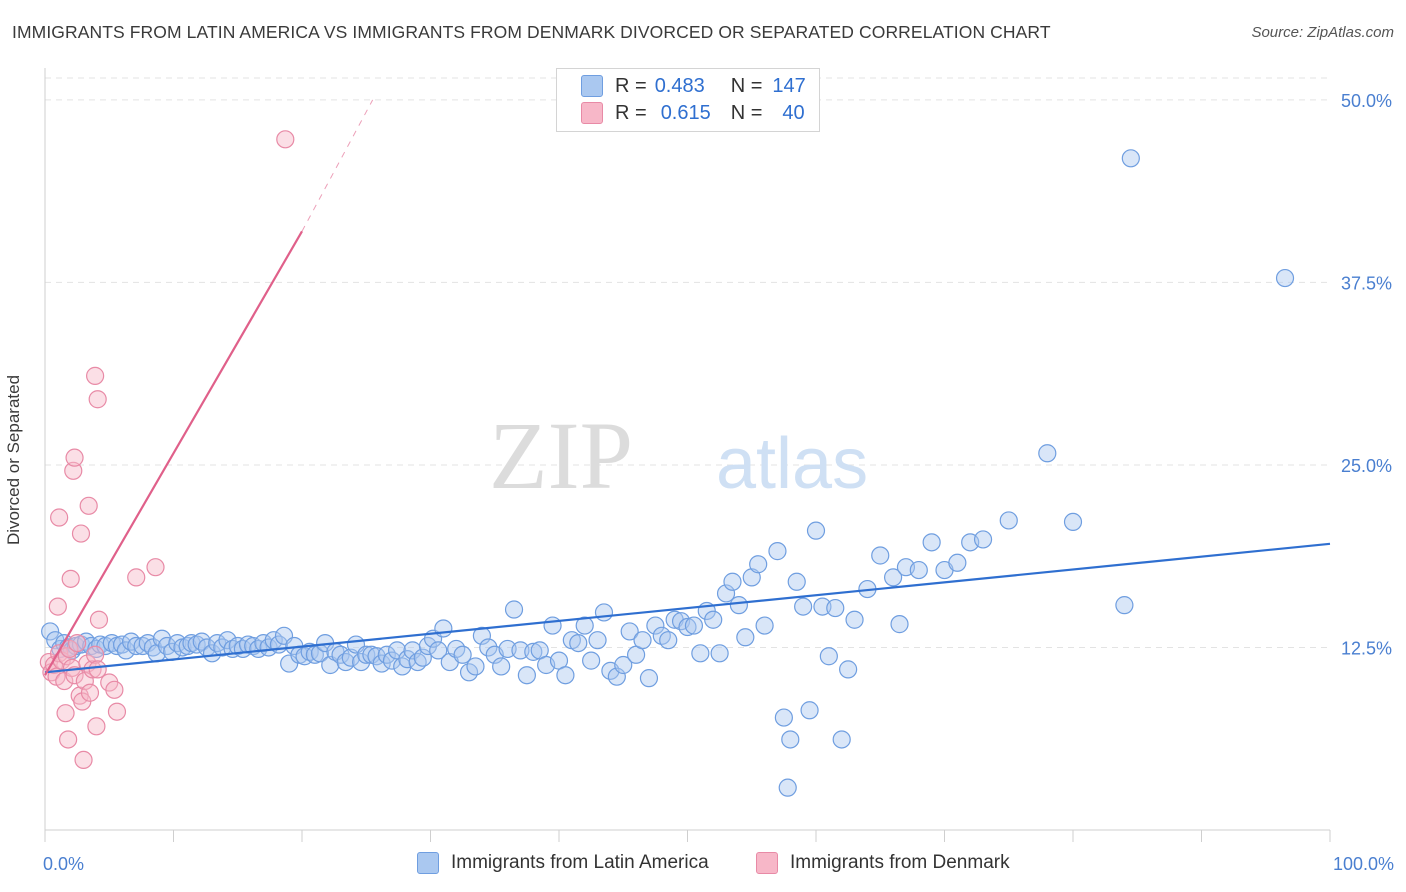  I want to click on legend-item-denmark: Immigrants from Denmark, so click(883, 863).